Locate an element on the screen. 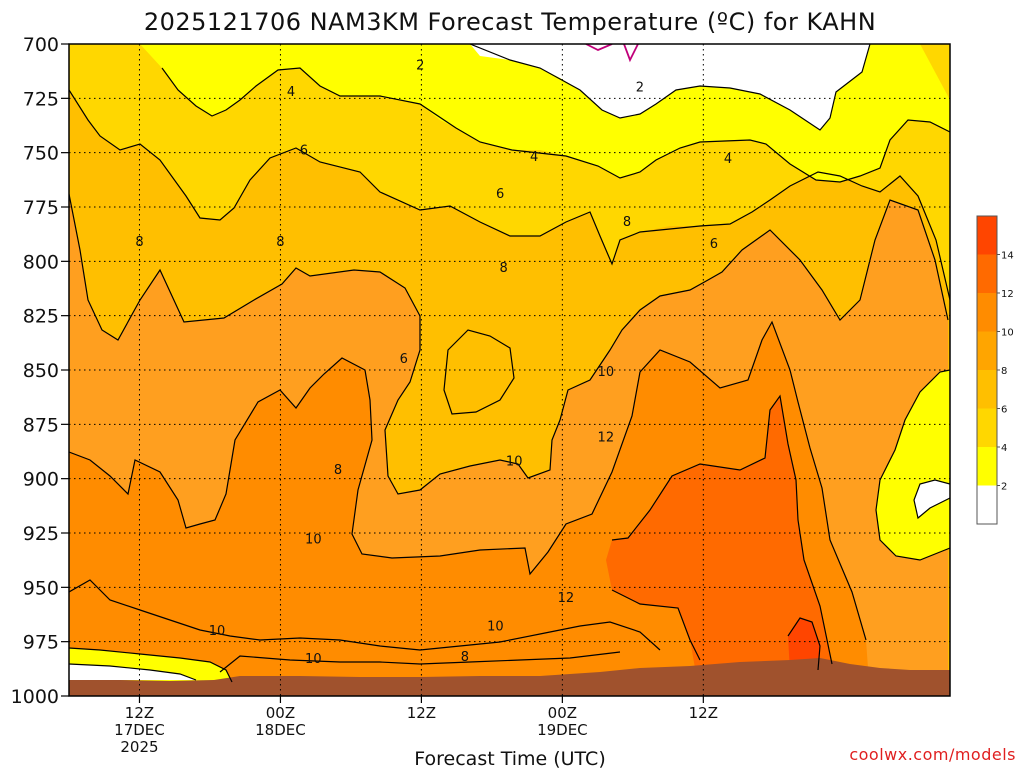 This screenshot has width=1024, height=768. y-tick-label: 800 is located at coordinates (41, 262).